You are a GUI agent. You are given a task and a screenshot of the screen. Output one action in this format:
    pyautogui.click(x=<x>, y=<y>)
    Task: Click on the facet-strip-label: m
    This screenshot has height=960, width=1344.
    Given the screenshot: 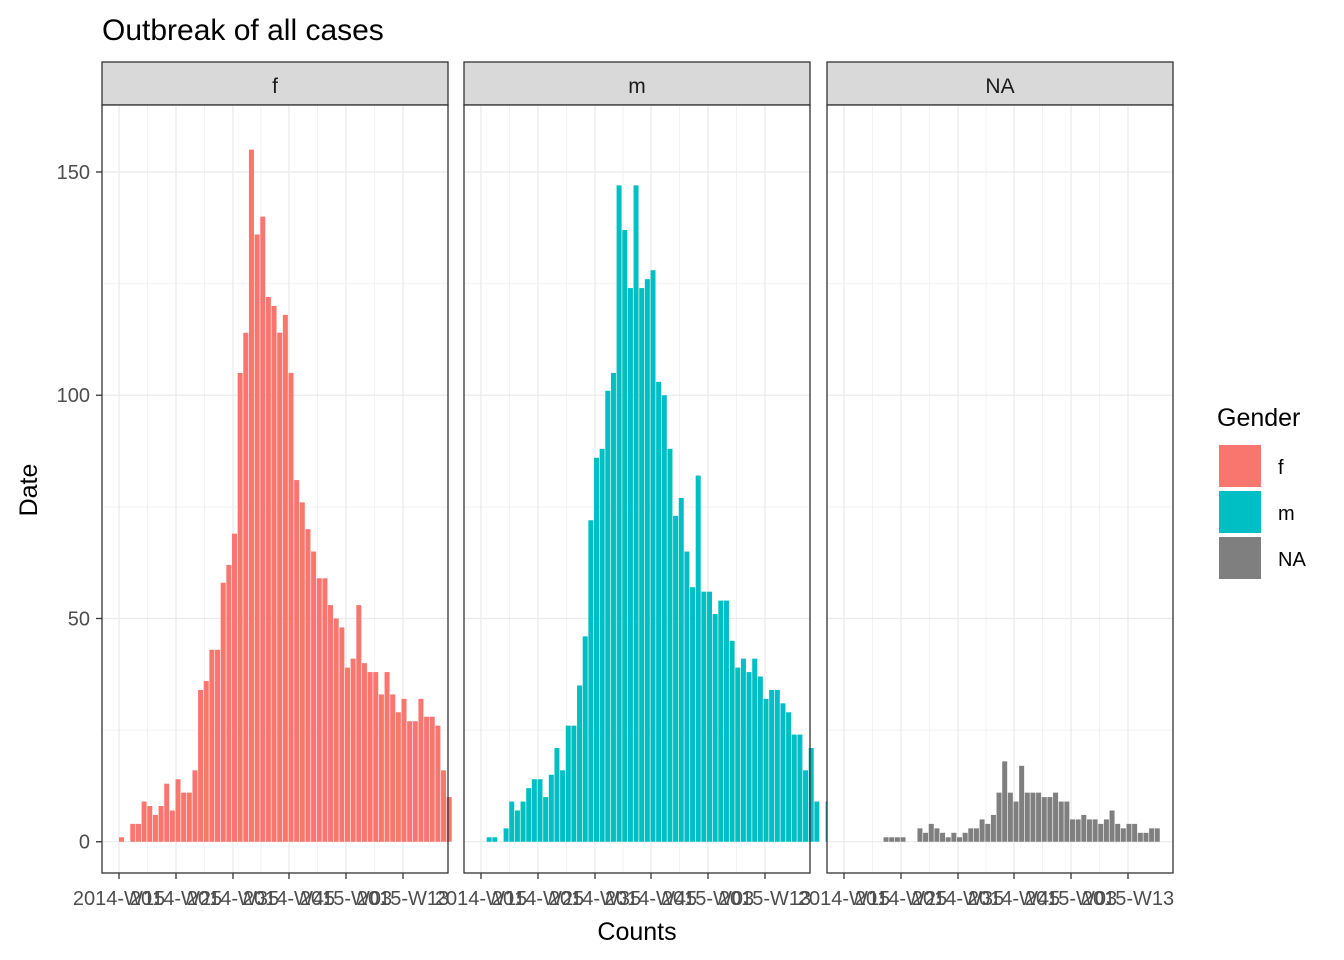 What is the action you would take?
    pyautogui.click(x=637, y=86)
    